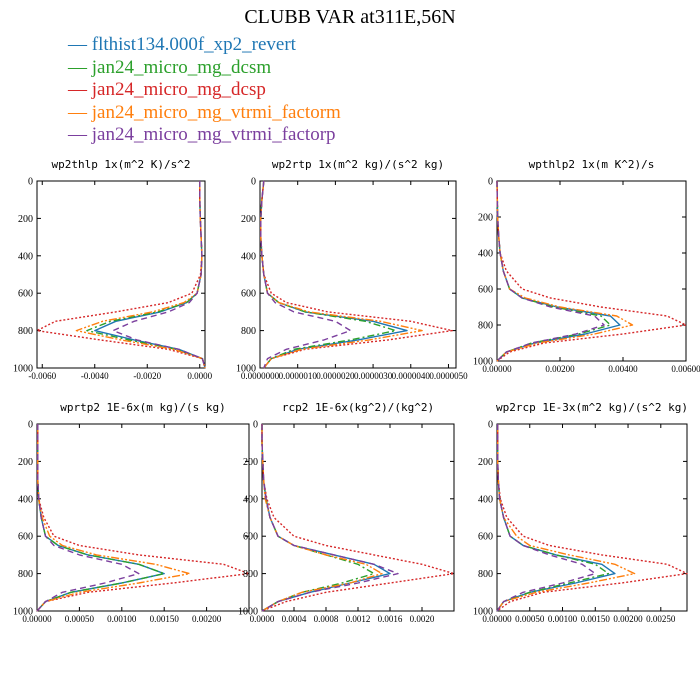  I want to click on legend-item-4: — jan24_micro_mg_vtrmi_factorp, so click(202, 134).